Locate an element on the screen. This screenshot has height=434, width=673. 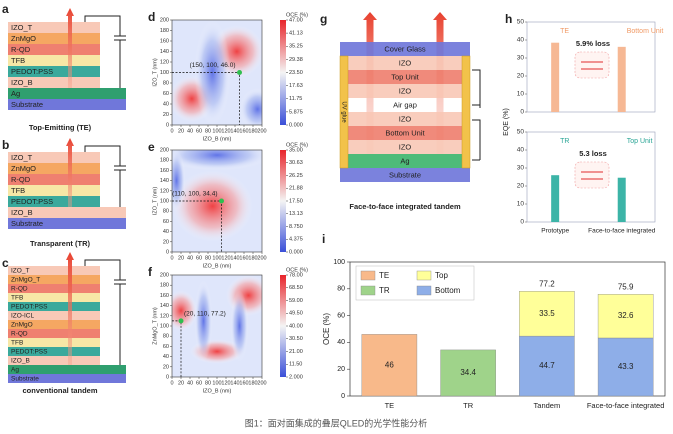
value-label: 43.3 is located at coordinates (626, 366).